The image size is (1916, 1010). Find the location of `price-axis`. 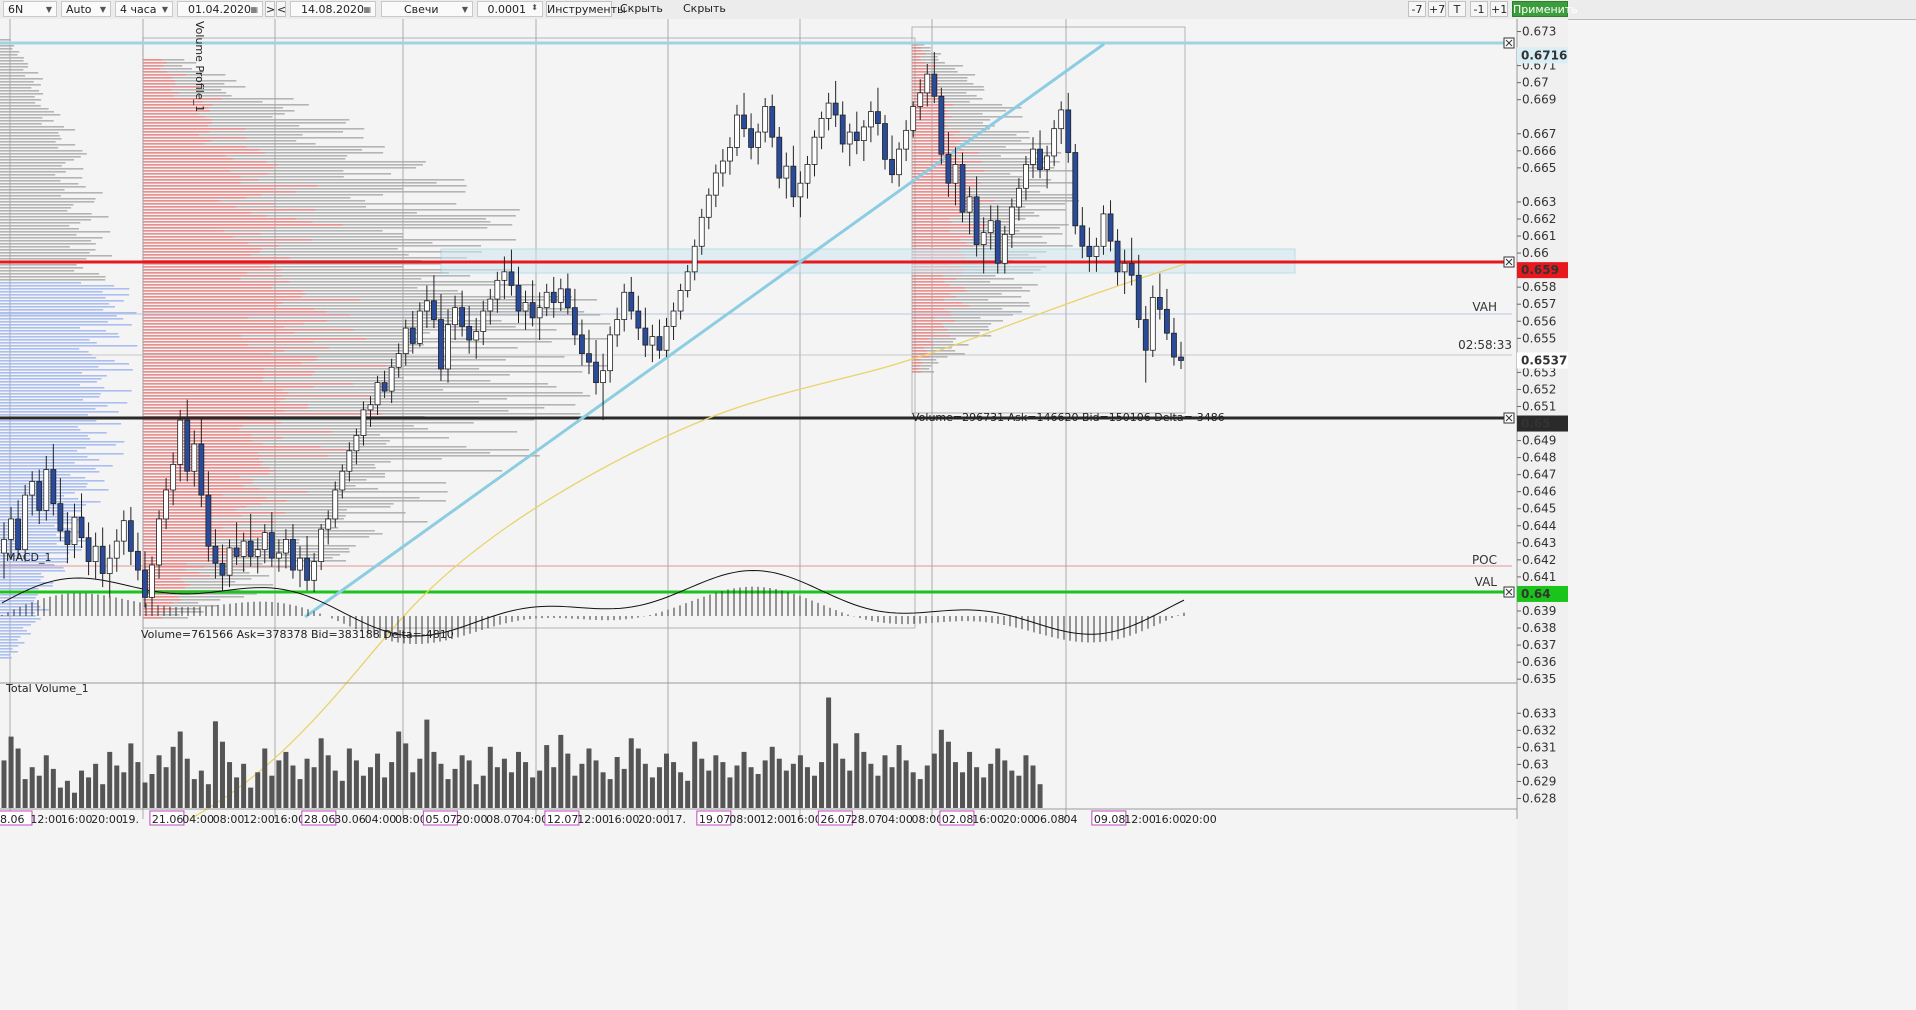

price-axis is located at coordinates (1542, 514).